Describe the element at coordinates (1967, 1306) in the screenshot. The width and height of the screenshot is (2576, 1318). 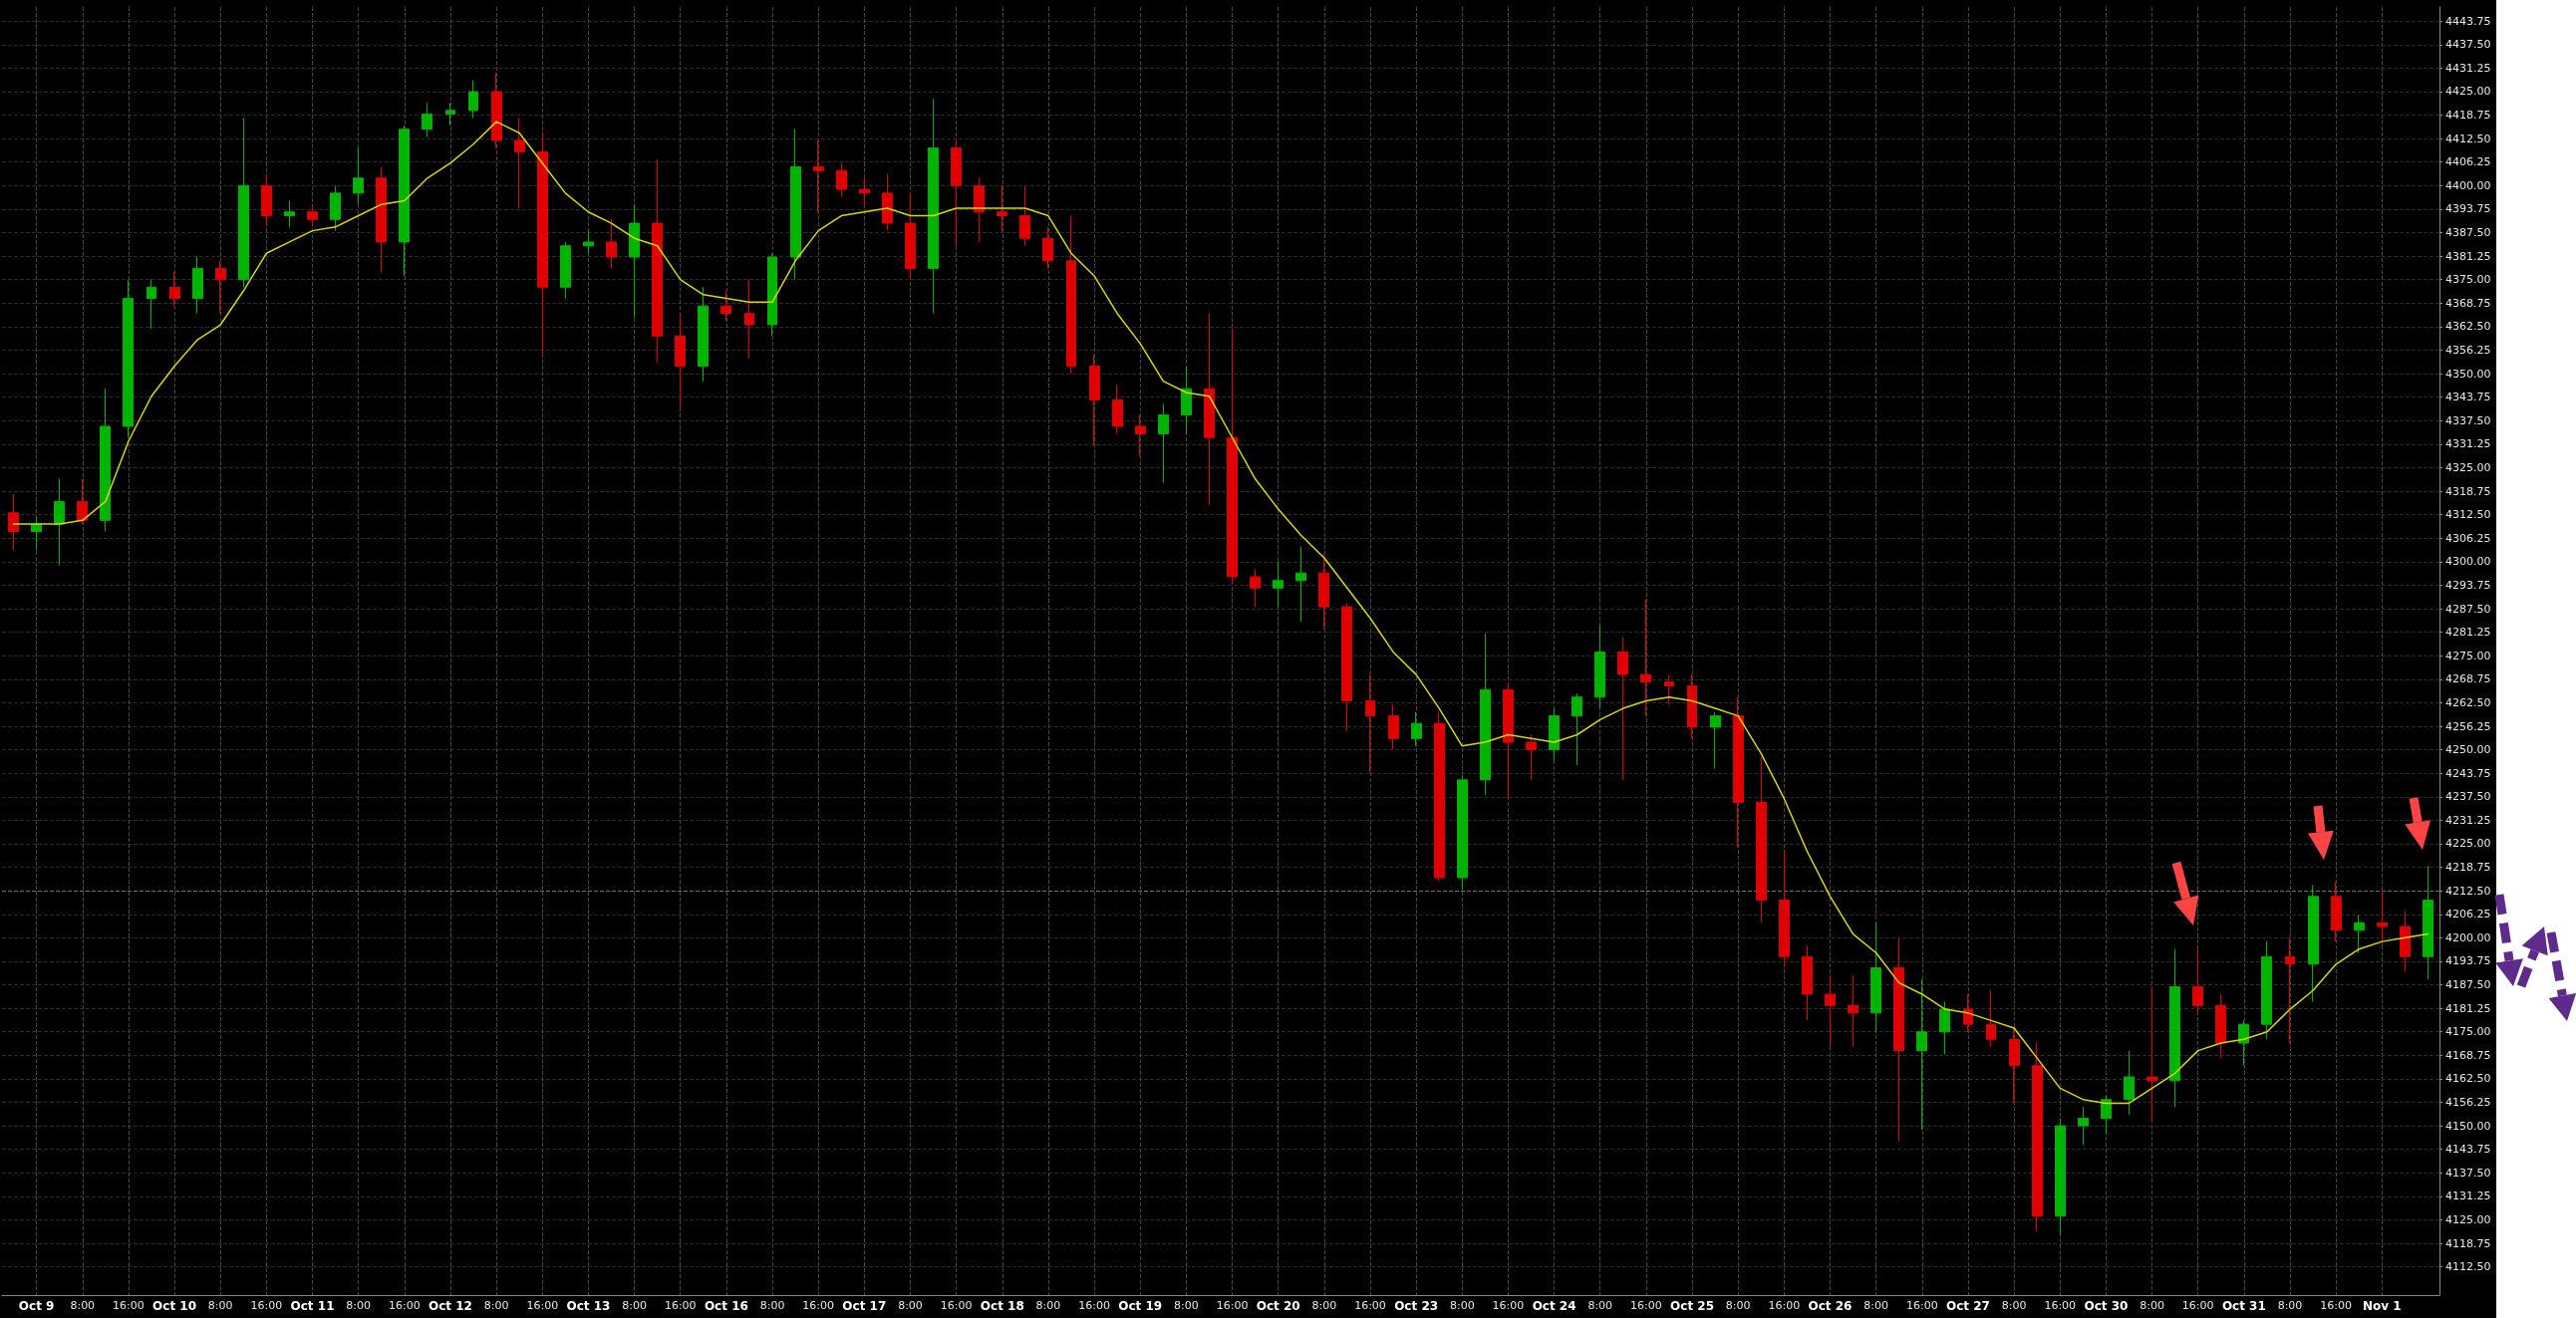
I see `x-tick-label: Oct 27` at that location.